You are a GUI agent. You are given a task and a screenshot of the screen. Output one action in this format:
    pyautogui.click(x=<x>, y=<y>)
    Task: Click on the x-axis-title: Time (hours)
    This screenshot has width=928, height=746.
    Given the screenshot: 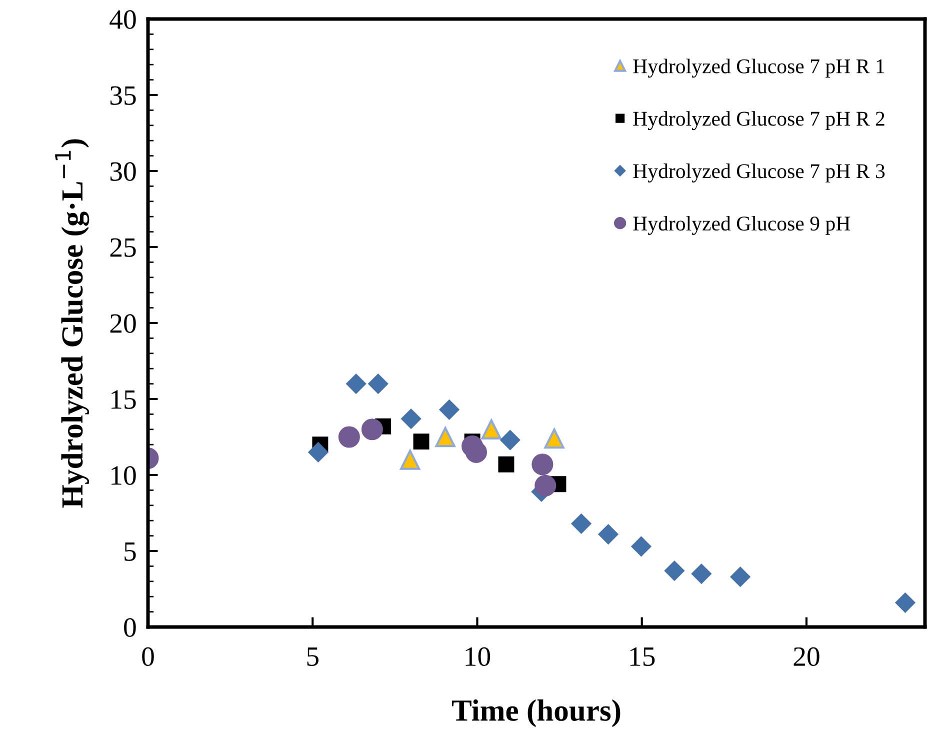 What is the action you would take?
    pyautogui.click(x=536, y=713)
    